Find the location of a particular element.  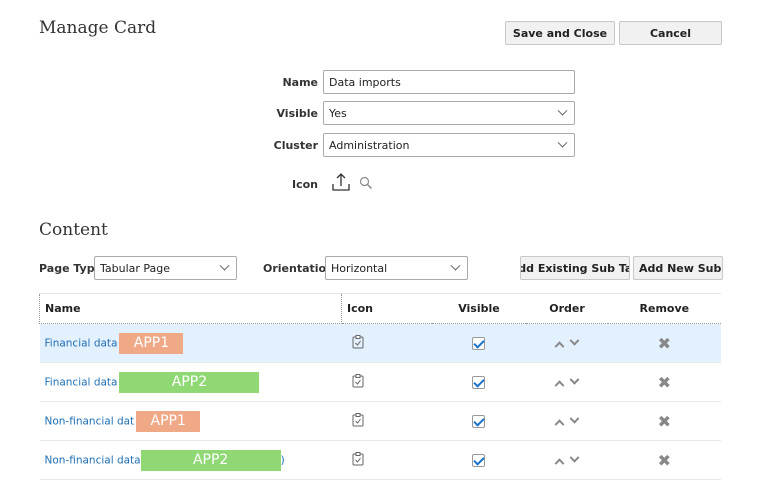

name-input: Data imports is located at coordinates (449, 82).